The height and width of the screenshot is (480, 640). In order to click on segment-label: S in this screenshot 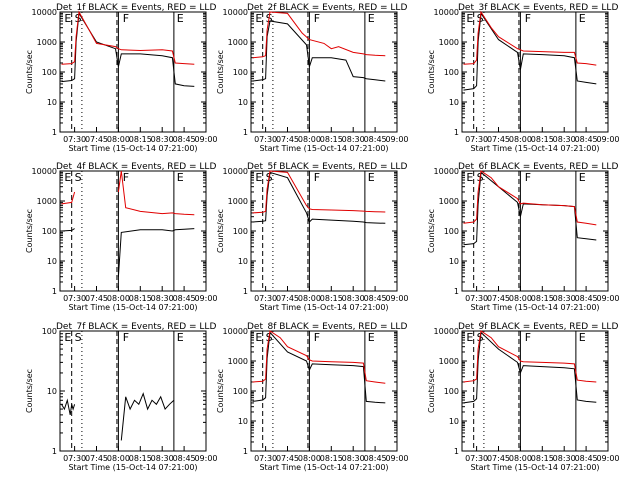, I will do `click(78, 337)`.